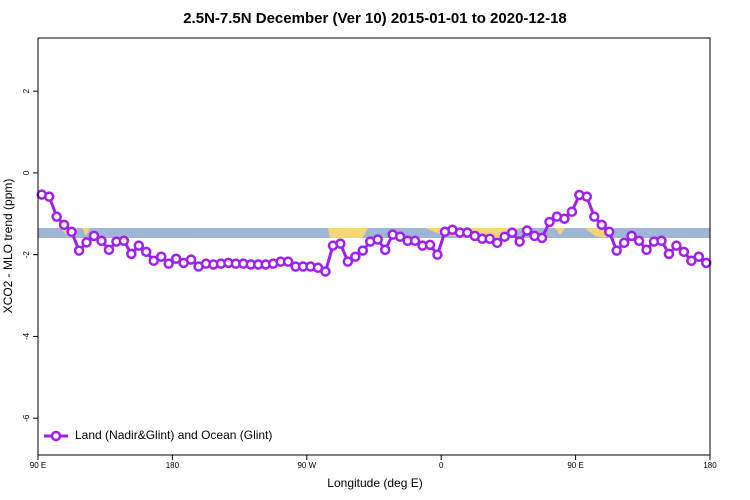 The height and width of the screenshot is (500, 750). I want to click on x-axis-label: Longitude (deg E), so click(374, 483).